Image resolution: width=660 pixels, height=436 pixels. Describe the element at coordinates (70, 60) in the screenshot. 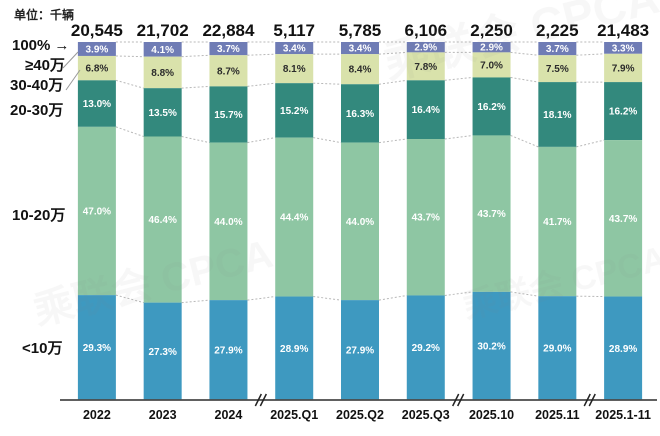

I see `label-leader-line` at that location.